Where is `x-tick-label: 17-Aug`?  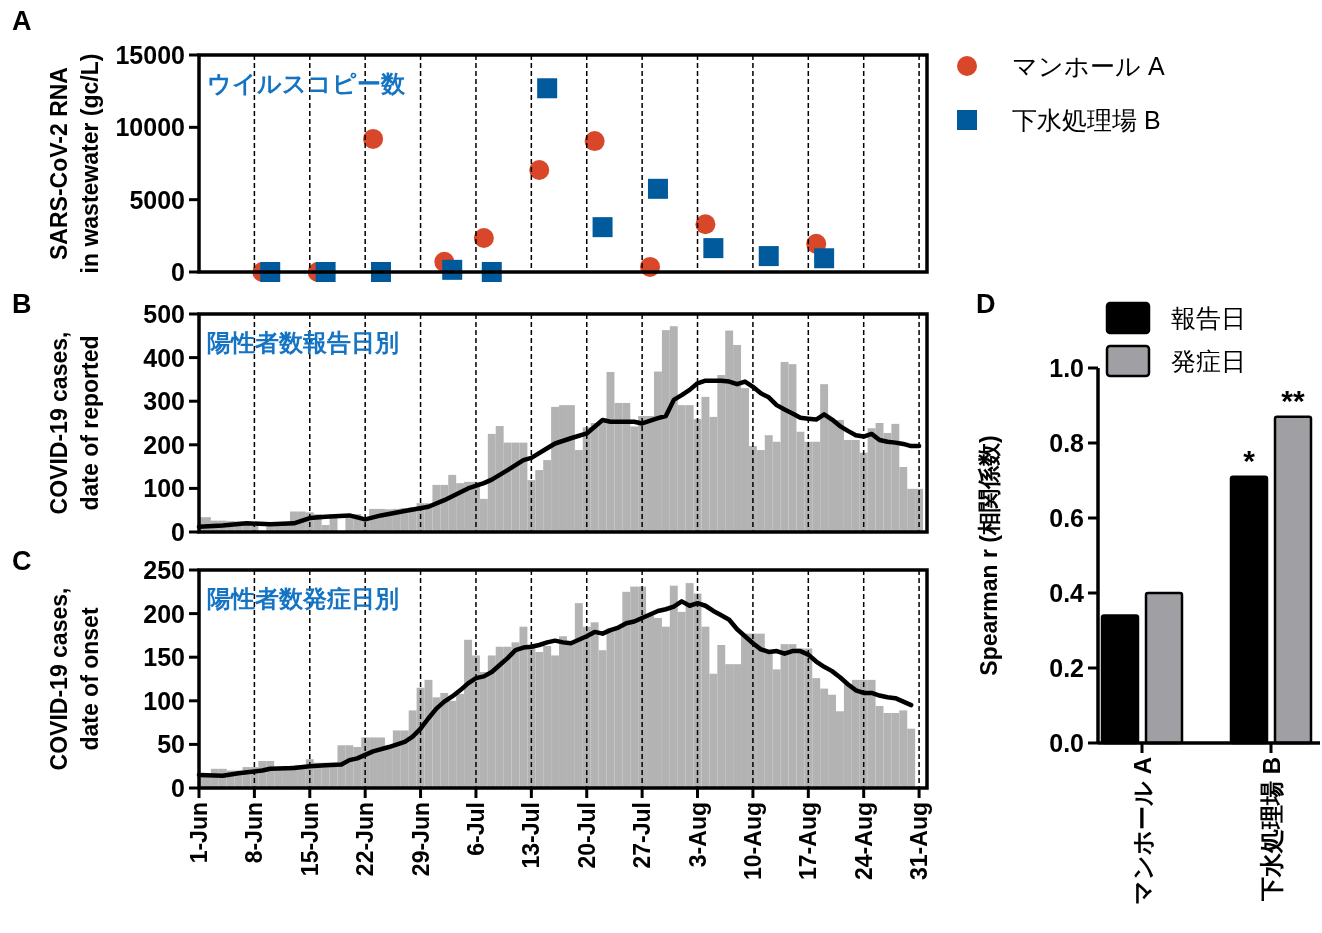
x-tick-label: 17-Aug is located at coordinates (808, 841).